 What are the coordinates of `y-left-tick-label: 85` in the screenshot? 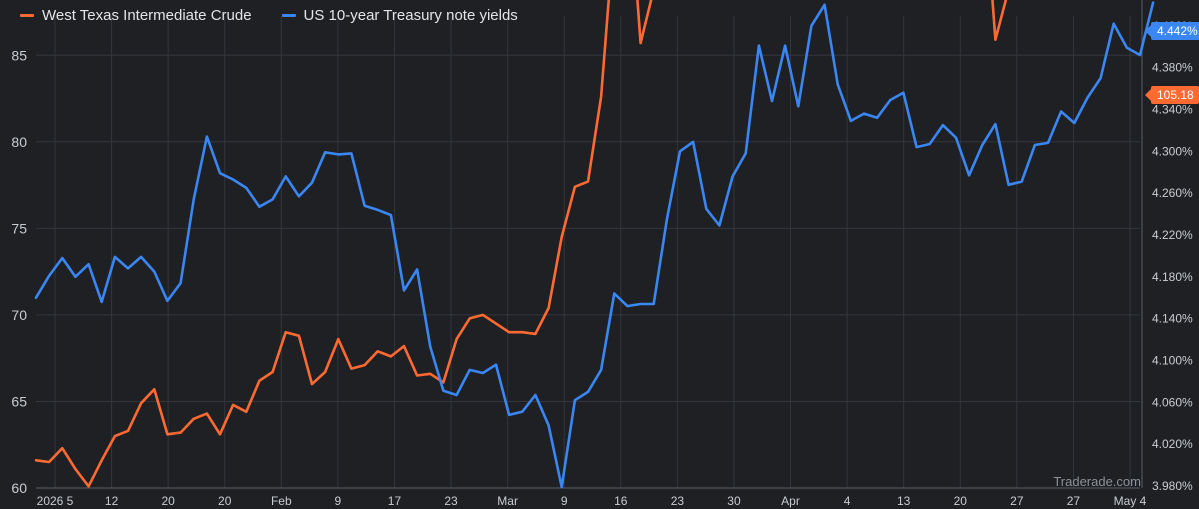 It's located at (19, 55).